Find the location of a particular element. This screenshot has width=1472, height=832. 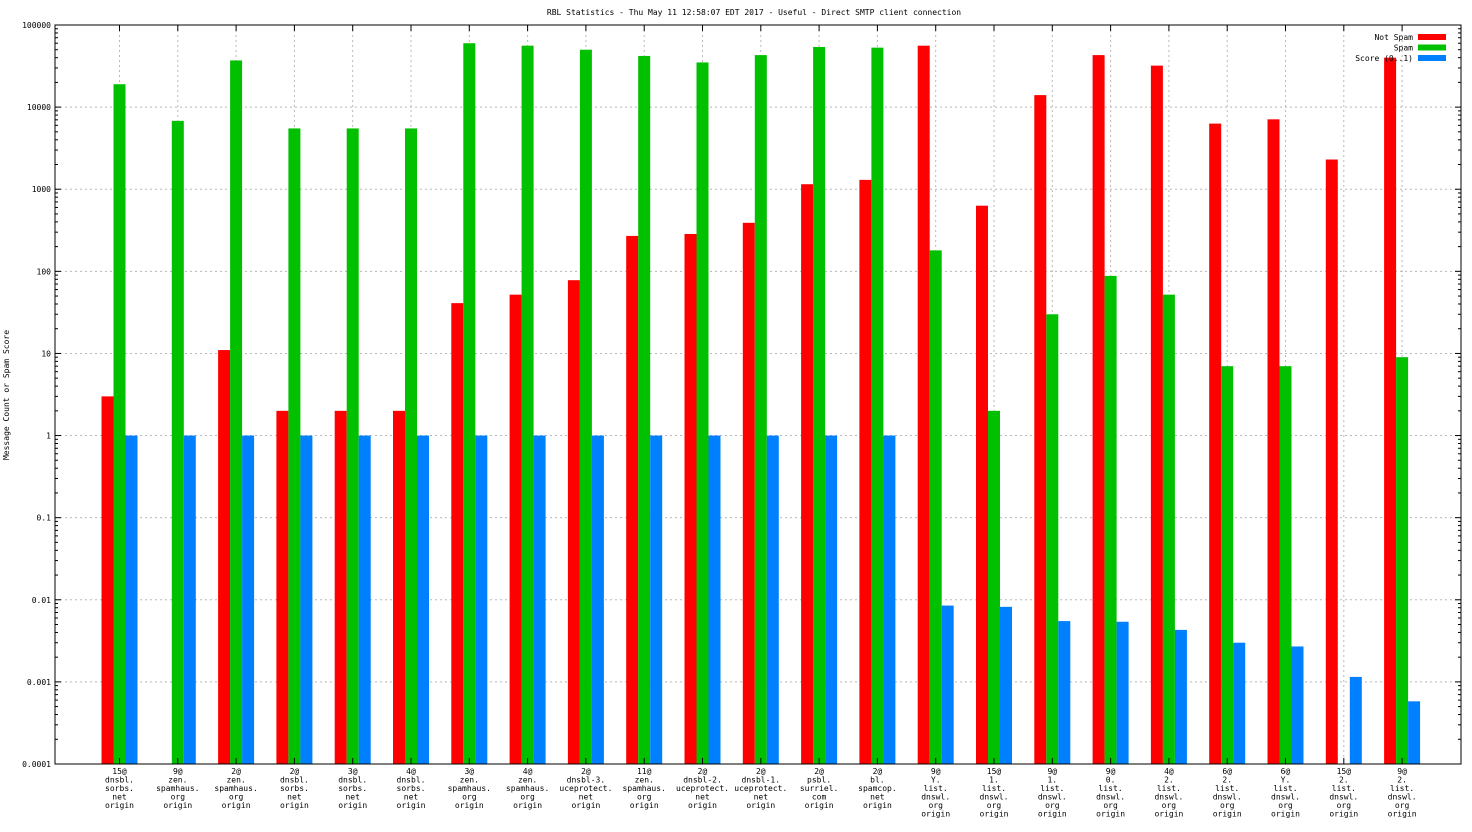

y-tick-label: 100000 is located at coordinates (36, 25).